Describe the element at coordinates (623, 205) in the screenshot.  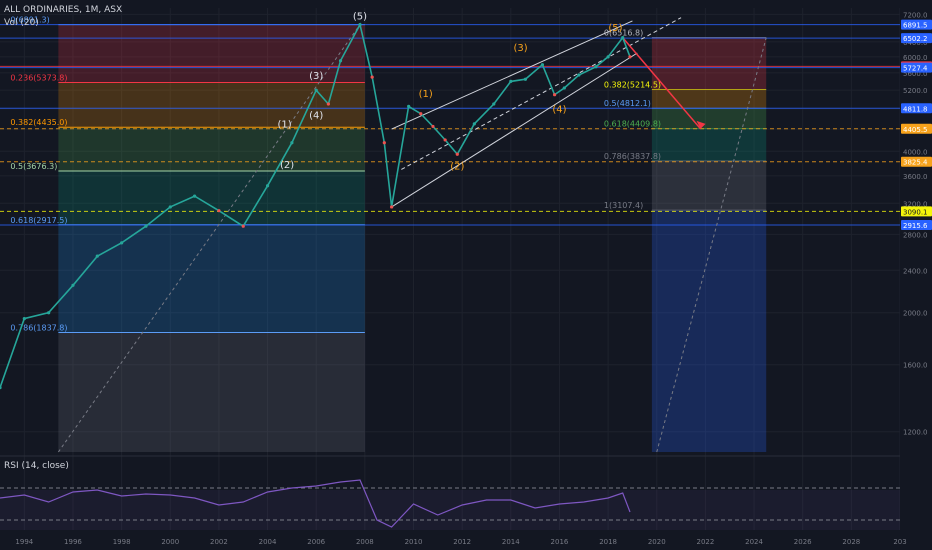
I see `fib-label-right: 1(3107.4)` at that location.